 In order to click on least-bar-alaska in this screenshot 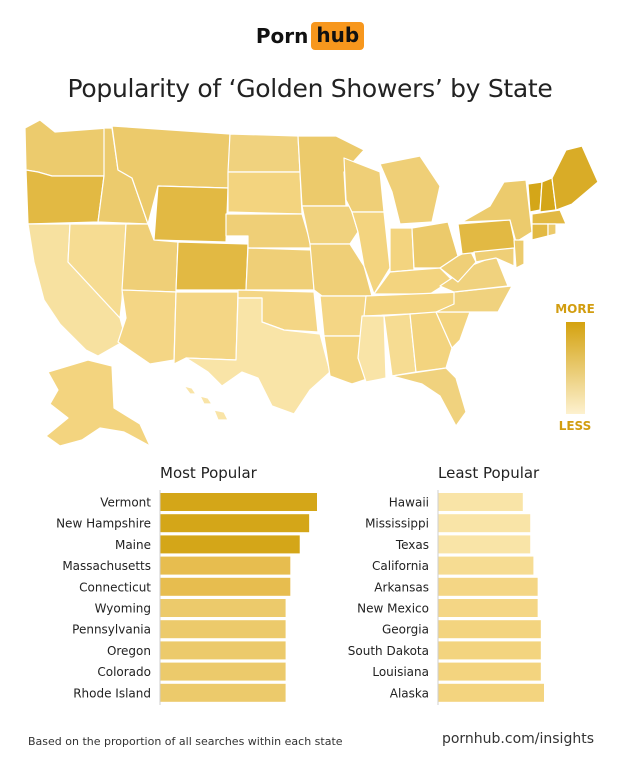, I will do `click(491, 692)`.